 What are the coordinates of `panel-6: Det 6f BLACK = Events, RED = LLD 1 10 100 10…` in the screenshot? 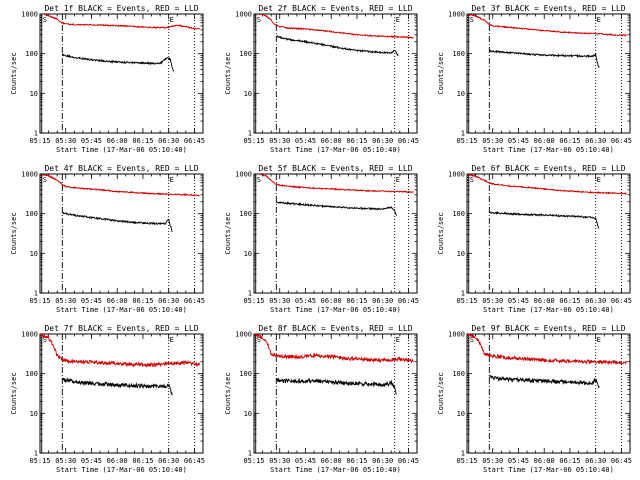 It's located at (534, 239).